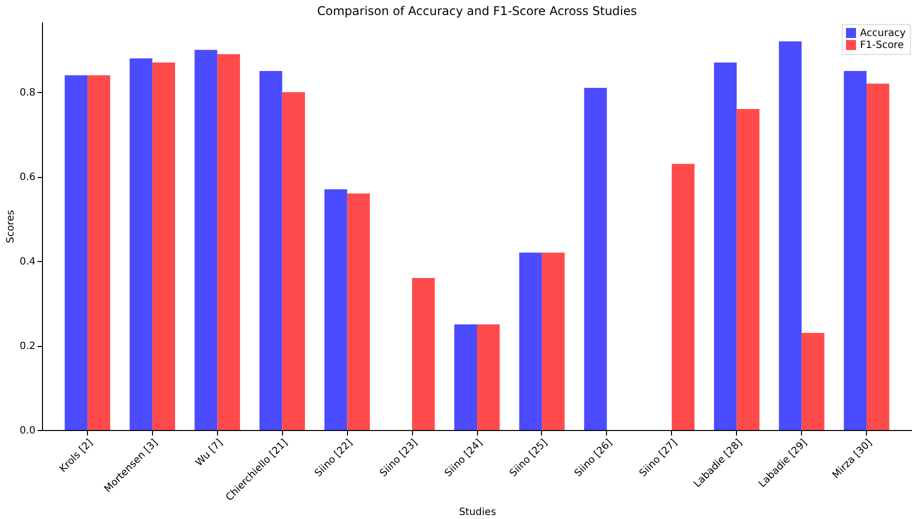 The height and width of the screenshot is (519, 912). Describe the element at coordinates (28, 346) in the screenshot. I see `y-tick-label: 0.2` at that location.